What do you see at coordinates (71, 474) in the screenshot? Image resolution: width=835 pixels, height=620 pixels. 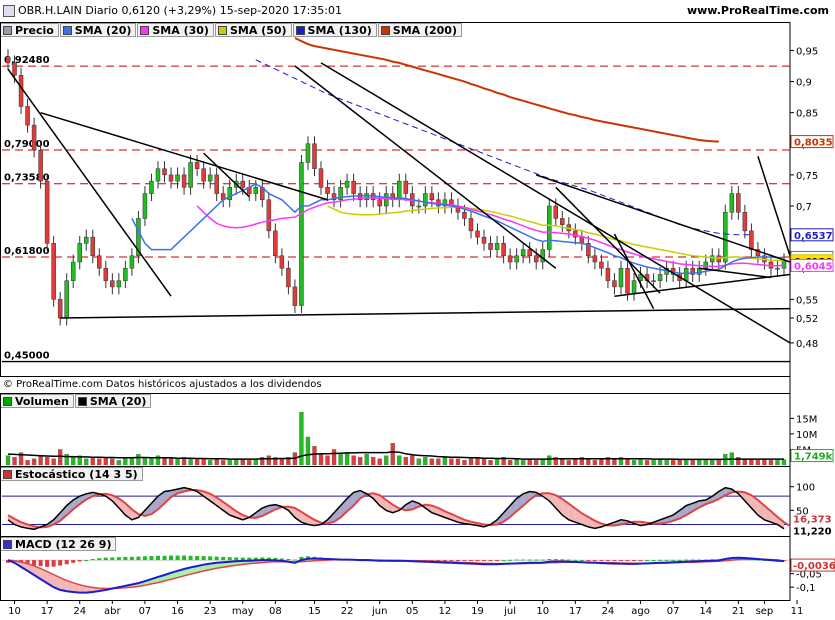 I see `stoch-legend-item: Estocástico (14 3 5)` at bounding box center [71, 474].